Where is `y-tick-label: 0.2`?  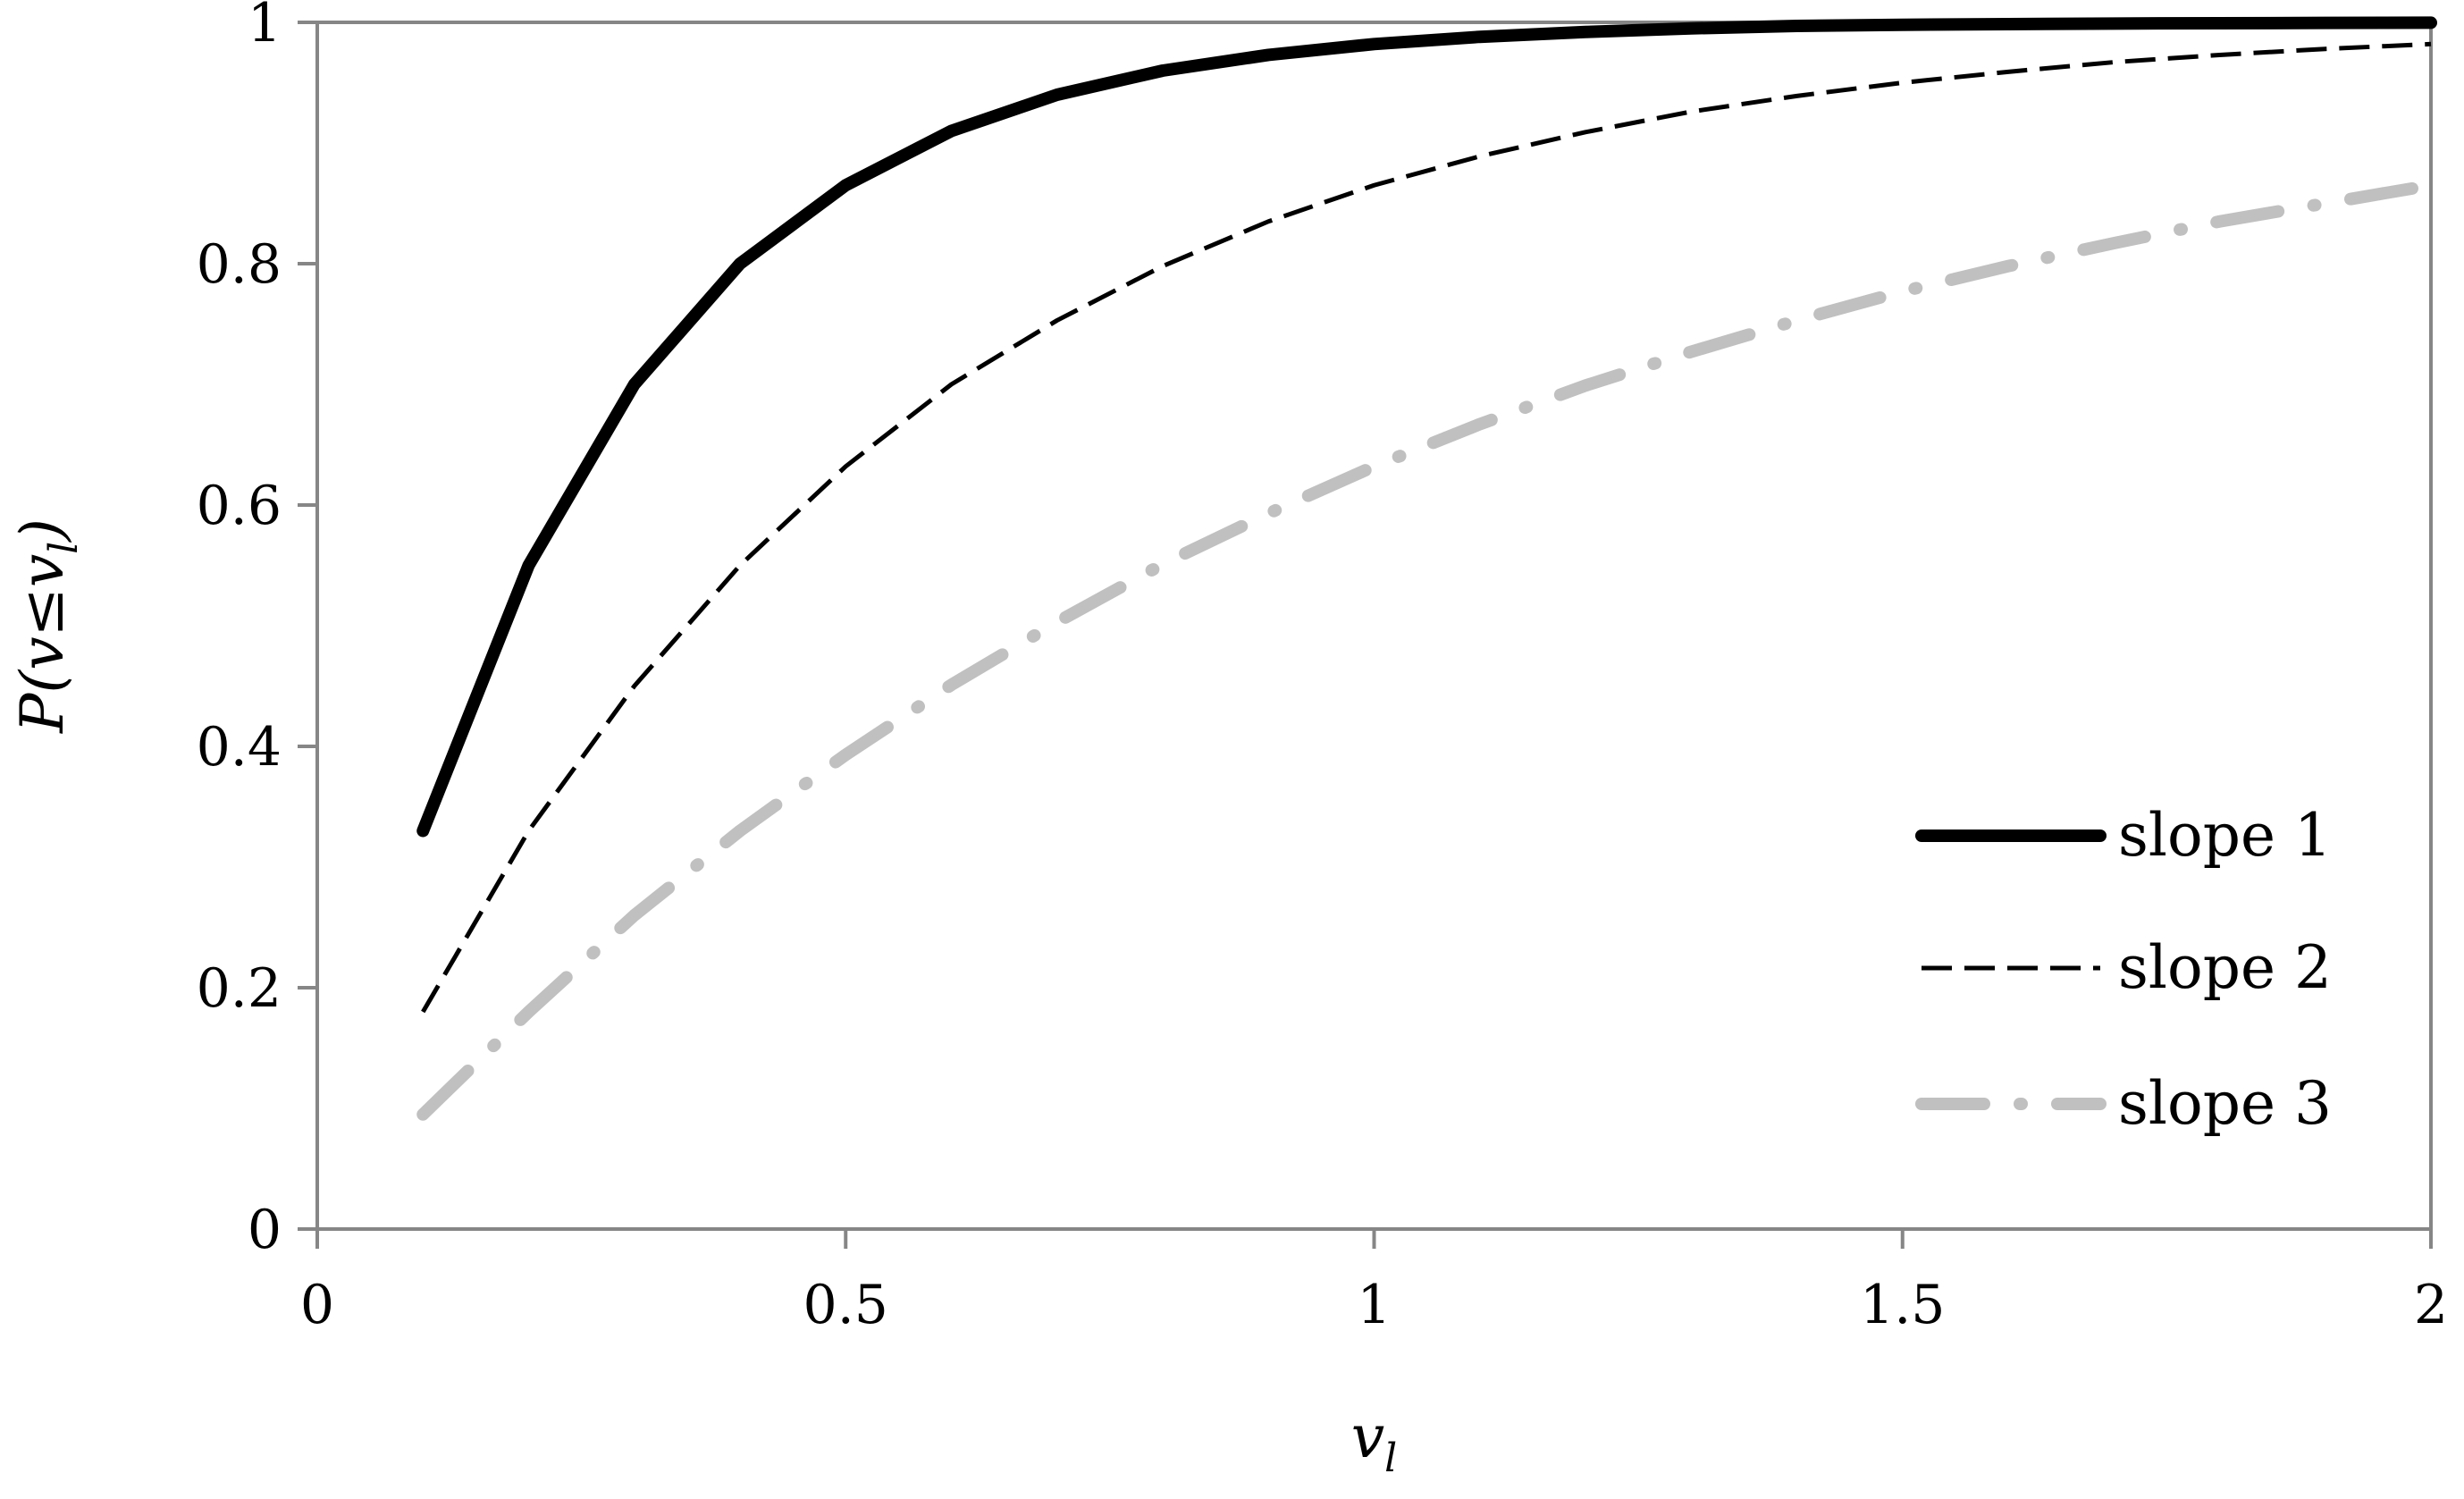
y-tick-label: 0.2 is located at coordinates (239, 988).